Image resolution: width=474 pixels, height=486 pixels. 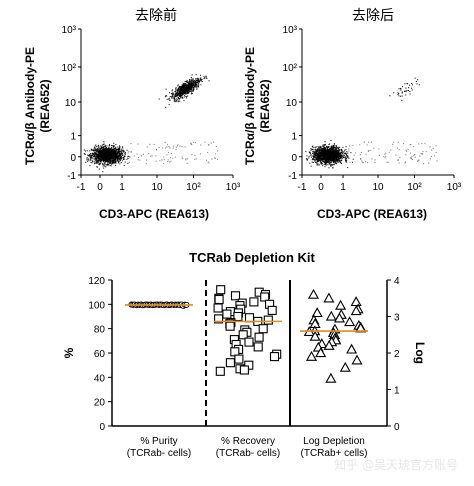 What do you see at coordinates (420, 353) in the screenshot?
I see `y-axis-title-right: Log` at bounding box center [420, 353].